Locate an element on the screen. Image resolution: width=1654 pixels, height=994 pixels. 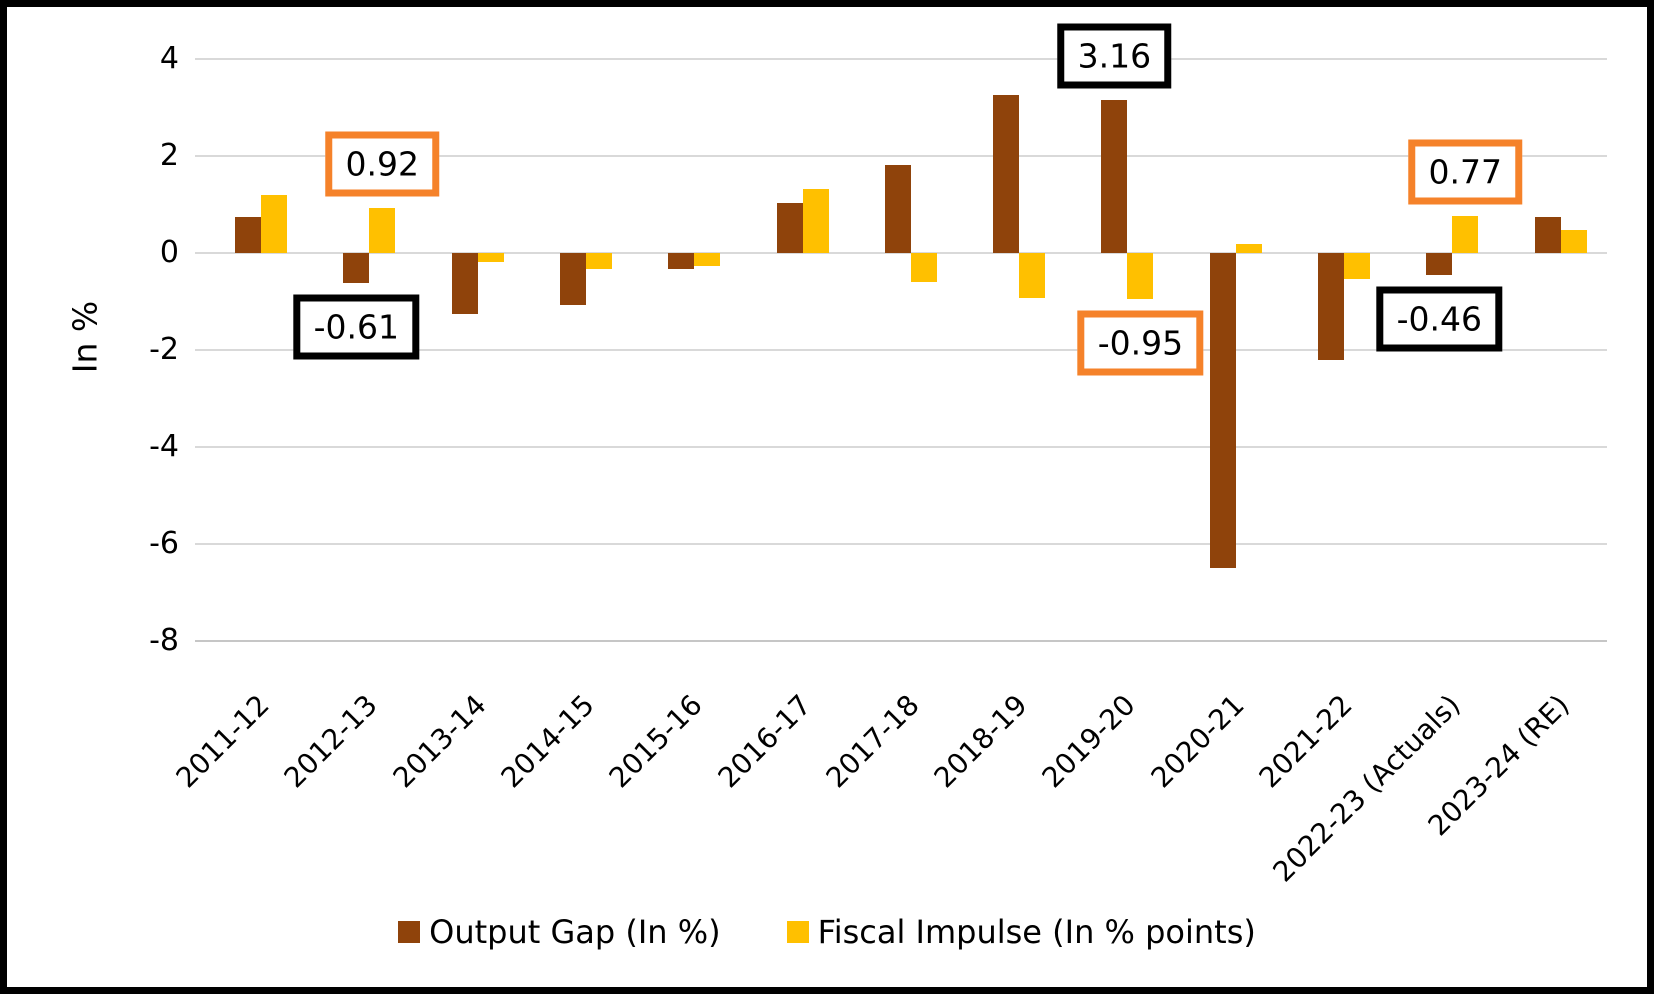
x-tick-label-2015-16: 2015-16 is located at coordinates (655, 741).